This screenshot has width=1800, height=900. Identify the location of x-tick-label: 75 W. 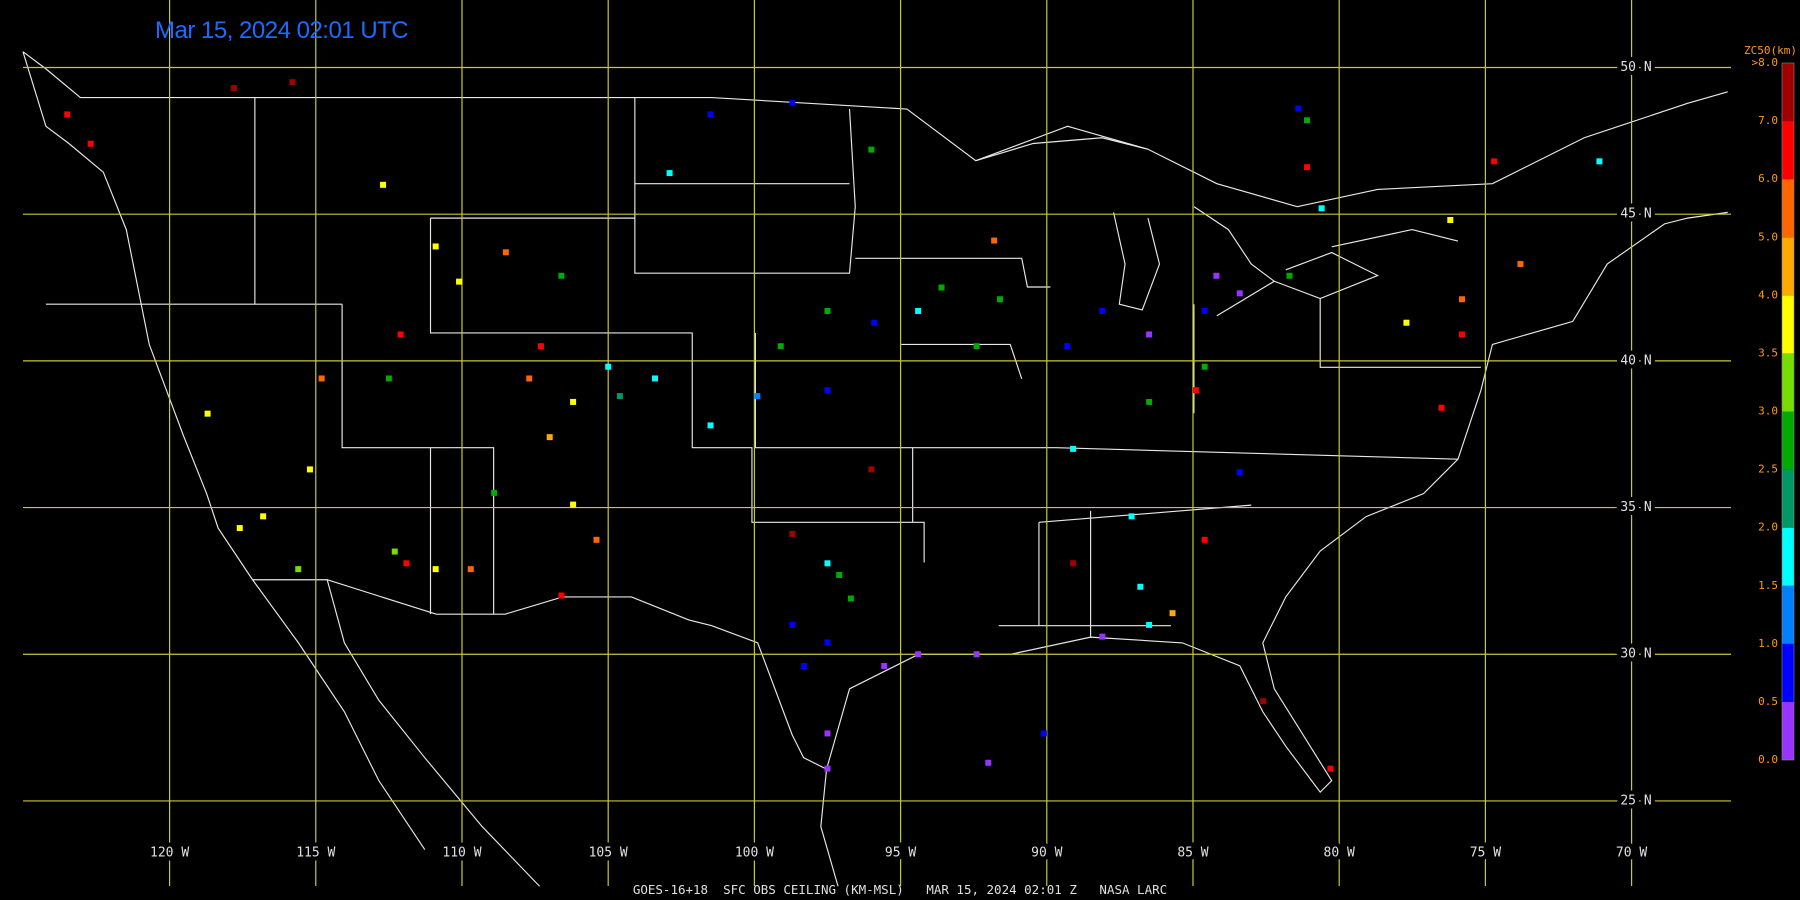
(1485, 853).